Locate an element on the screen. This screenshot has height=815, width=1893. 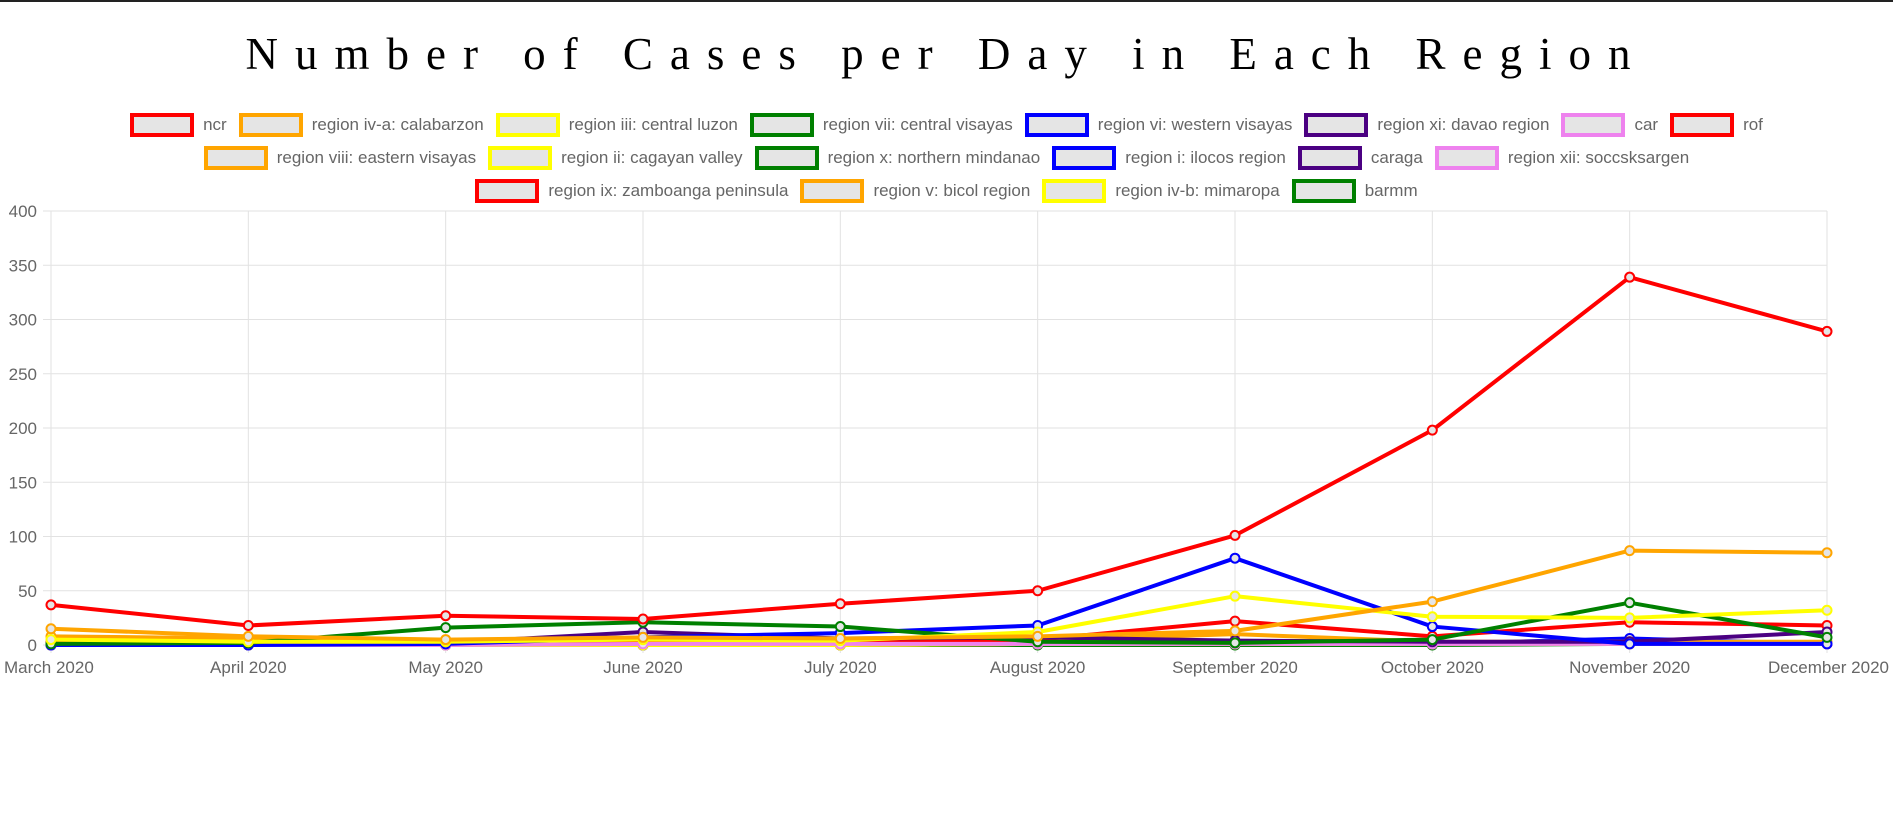
legend-label: region xii: soccsksargen is located at coordinates (1598, 157).